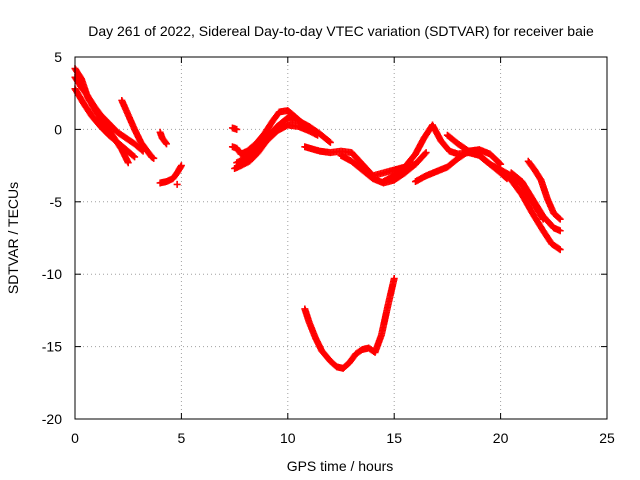 The image size is (640, 480). What do you see at coordinates (501, 438) in the screenshot?
I see `x-tick-label: 20` at bounding box center [501, 438].